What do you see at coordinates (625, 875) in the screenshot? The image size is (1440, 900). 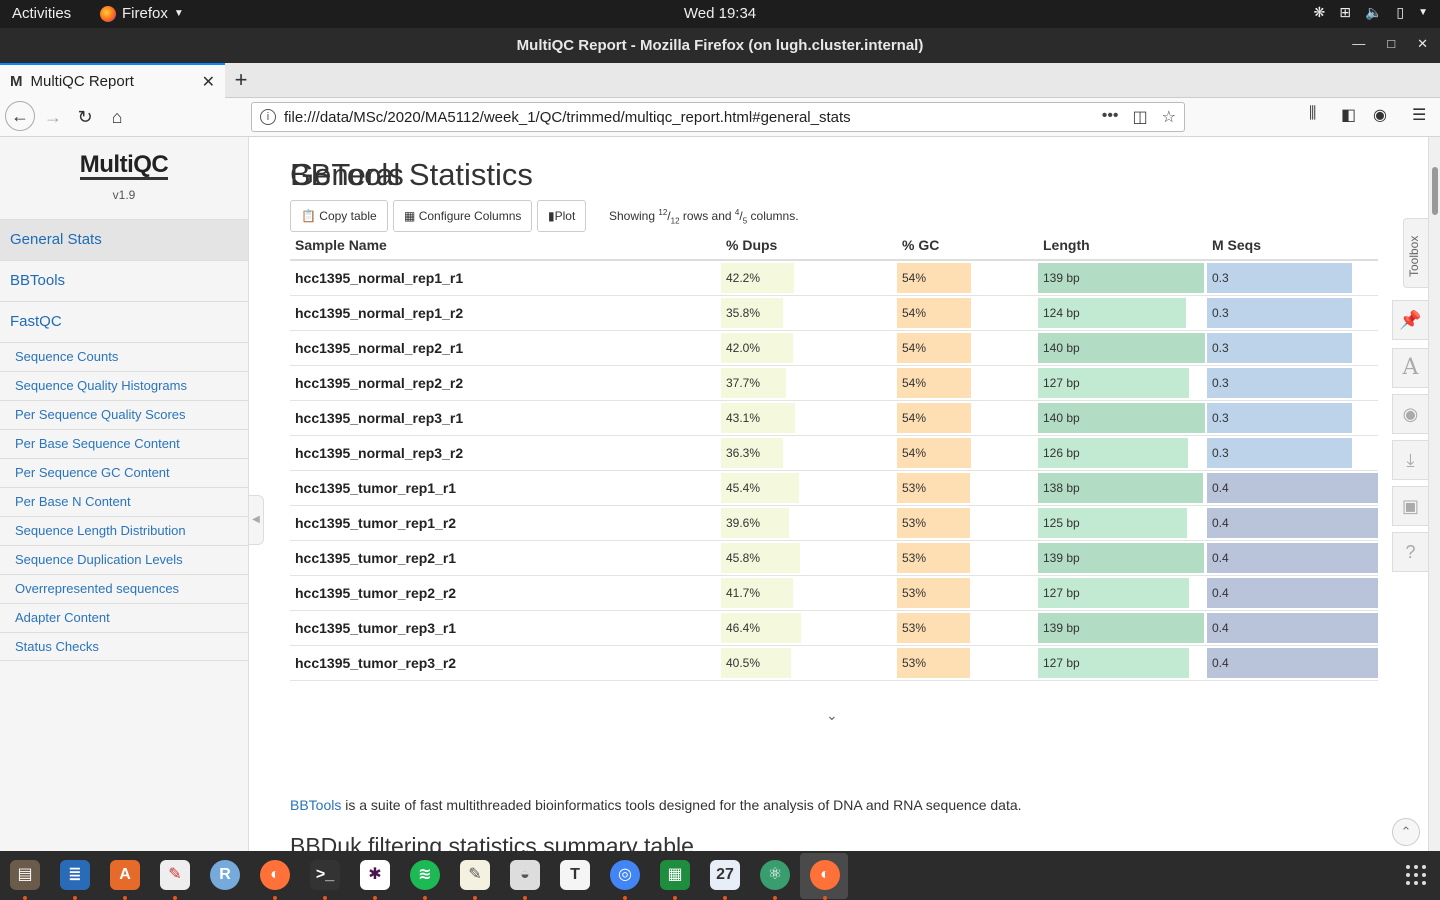 I see `chrome-icon: ◎` at bounding box center [625, 875].